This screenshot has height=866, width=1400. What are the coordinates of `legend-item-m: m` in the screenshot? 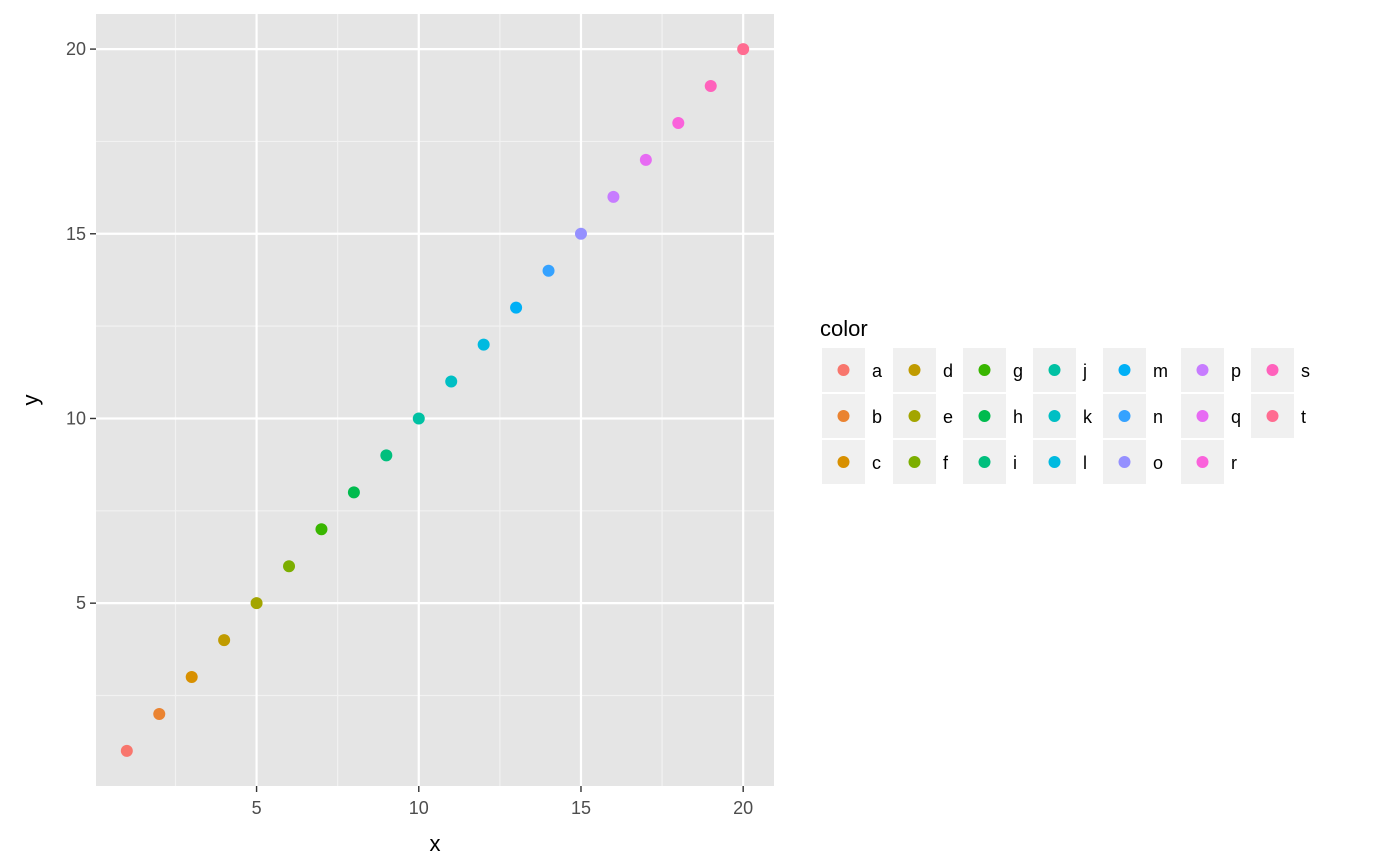 It's located at (1135, 370).